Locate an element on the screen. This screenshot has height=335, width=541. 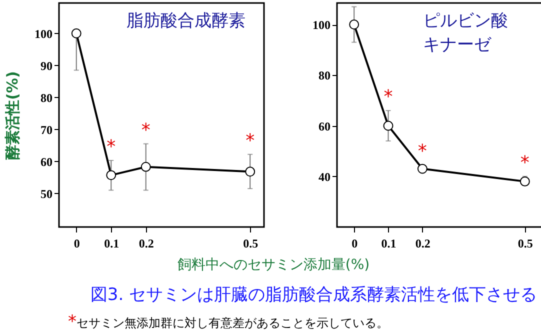
y-tick-label: 50 is located at coordinates (46, 193).